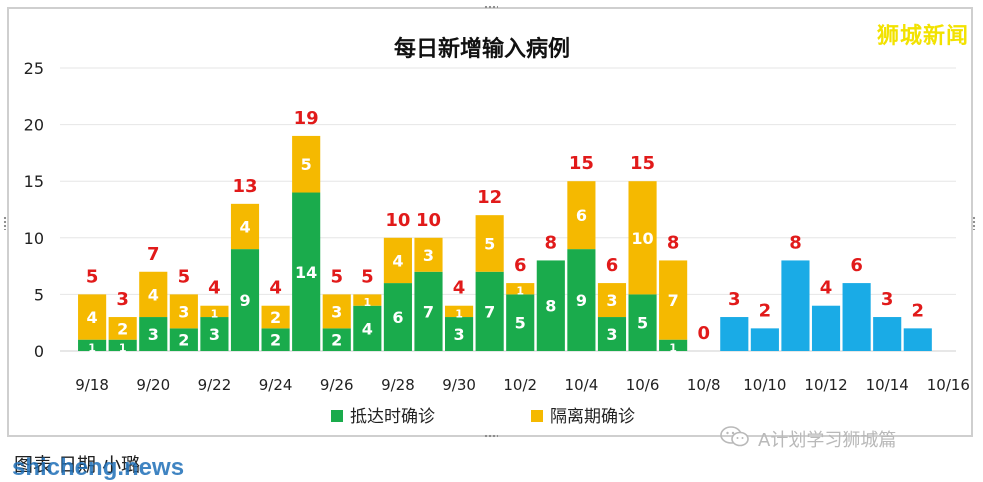  Describe the element at coordinates (153, 254) in the screenshot. I see `bar-total-label: 7` at that location.